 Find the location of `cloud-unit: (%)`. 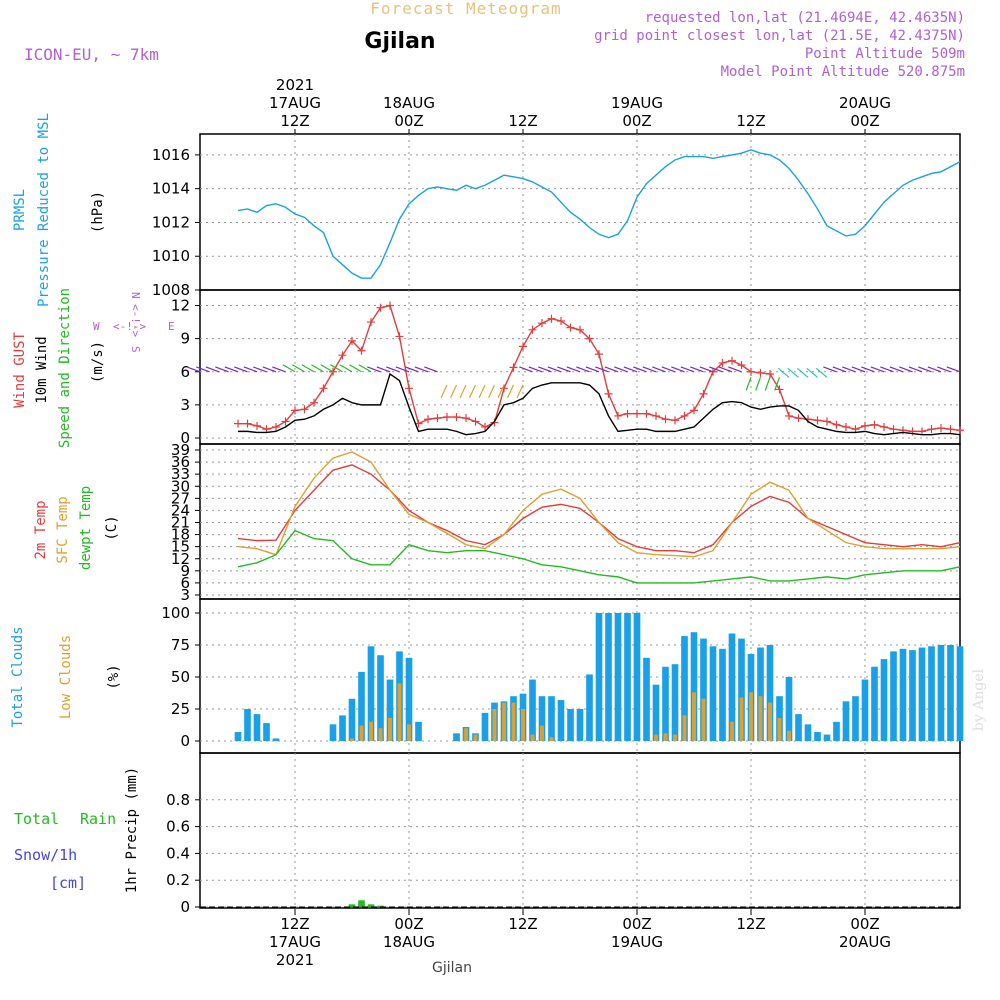

cloud-unit: (%) is located at coordinates (114, 676).